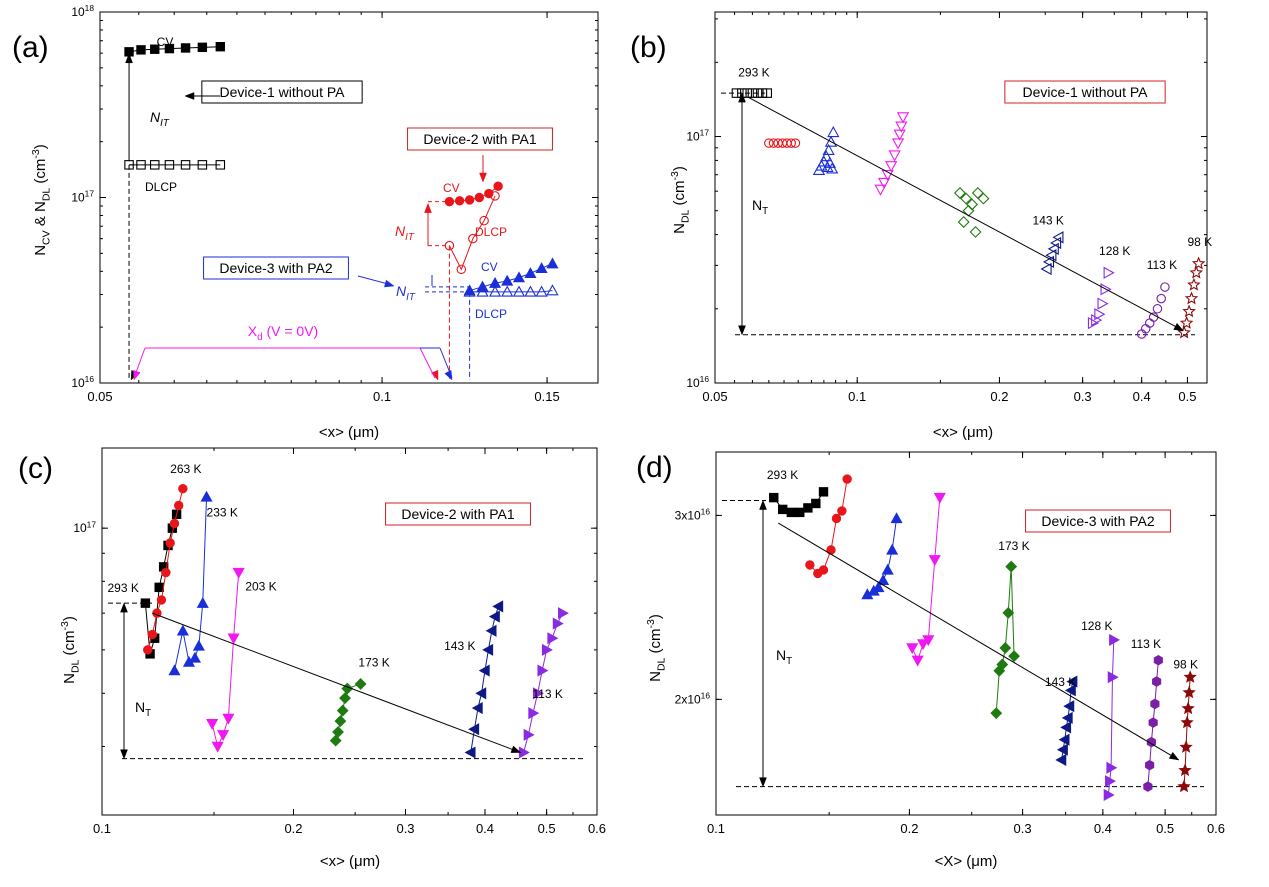 Image resolution: width=1269 pixels, height=887 pixels. Describe the element at coordinates (373, 662) in the screenshot. I see `temperature-label: 173 K` at that location.